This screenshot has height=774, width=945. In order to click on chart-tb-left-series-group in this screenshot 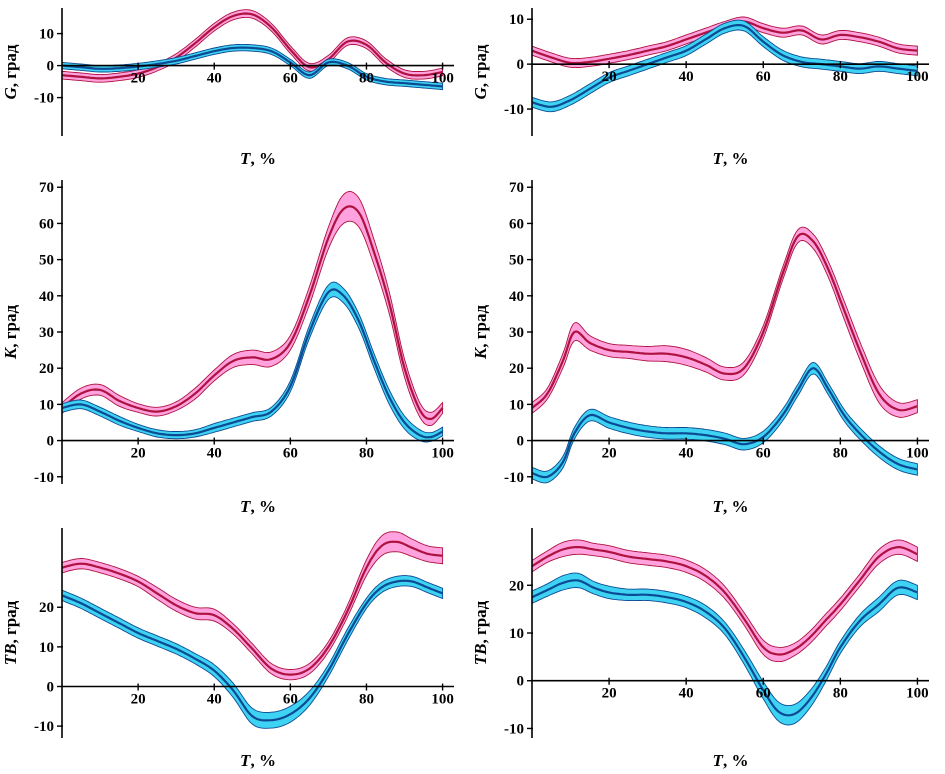, I will do `click(252, 630)`.